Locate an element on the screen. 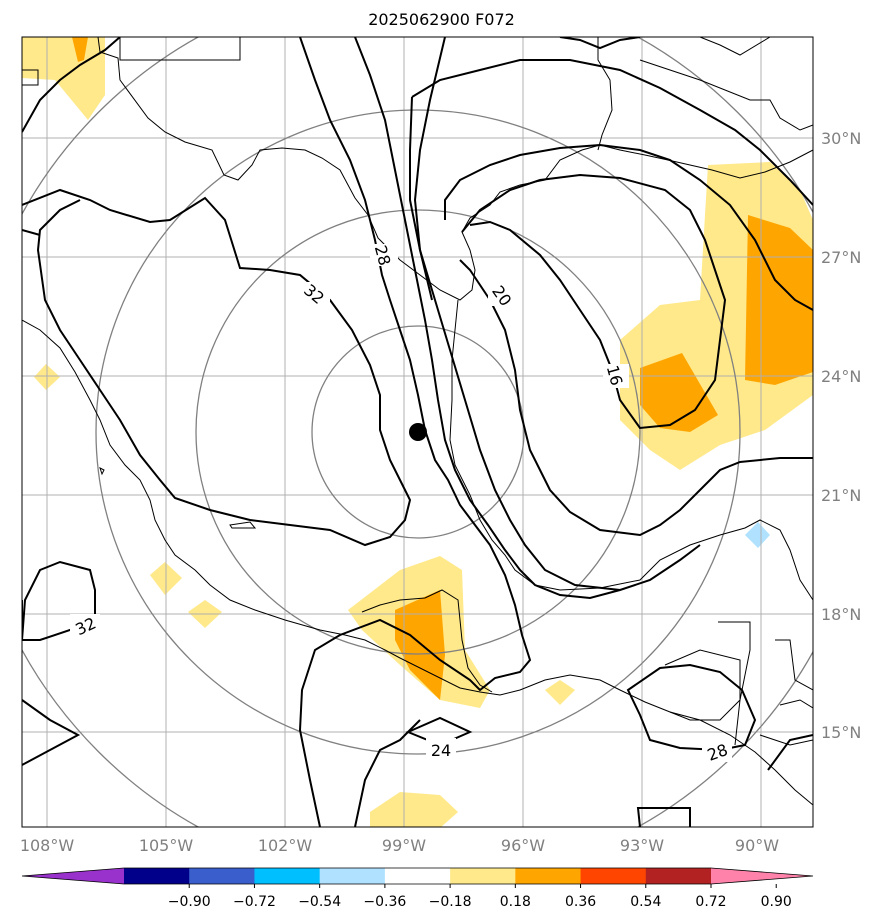 The image size is (883, 924). lat-label: 15°N is located at coordinates (841, 732).